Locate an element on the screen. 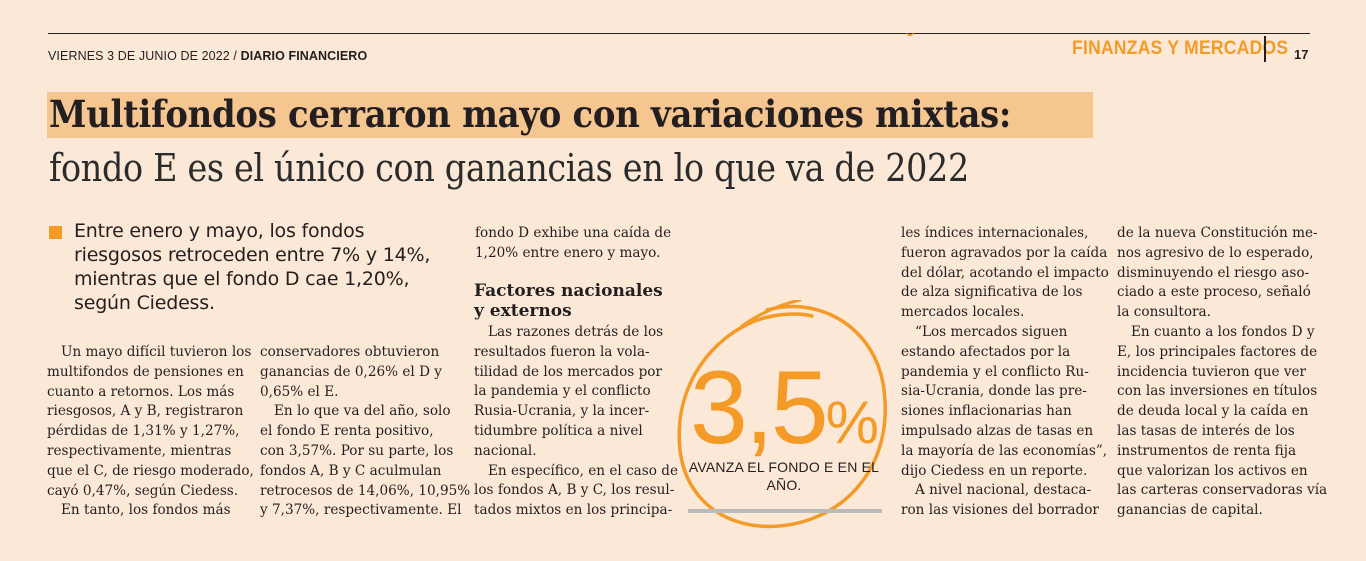  lead-line: mientras que el fondo D cae 1,20%, is located at coordinates (242, 279).